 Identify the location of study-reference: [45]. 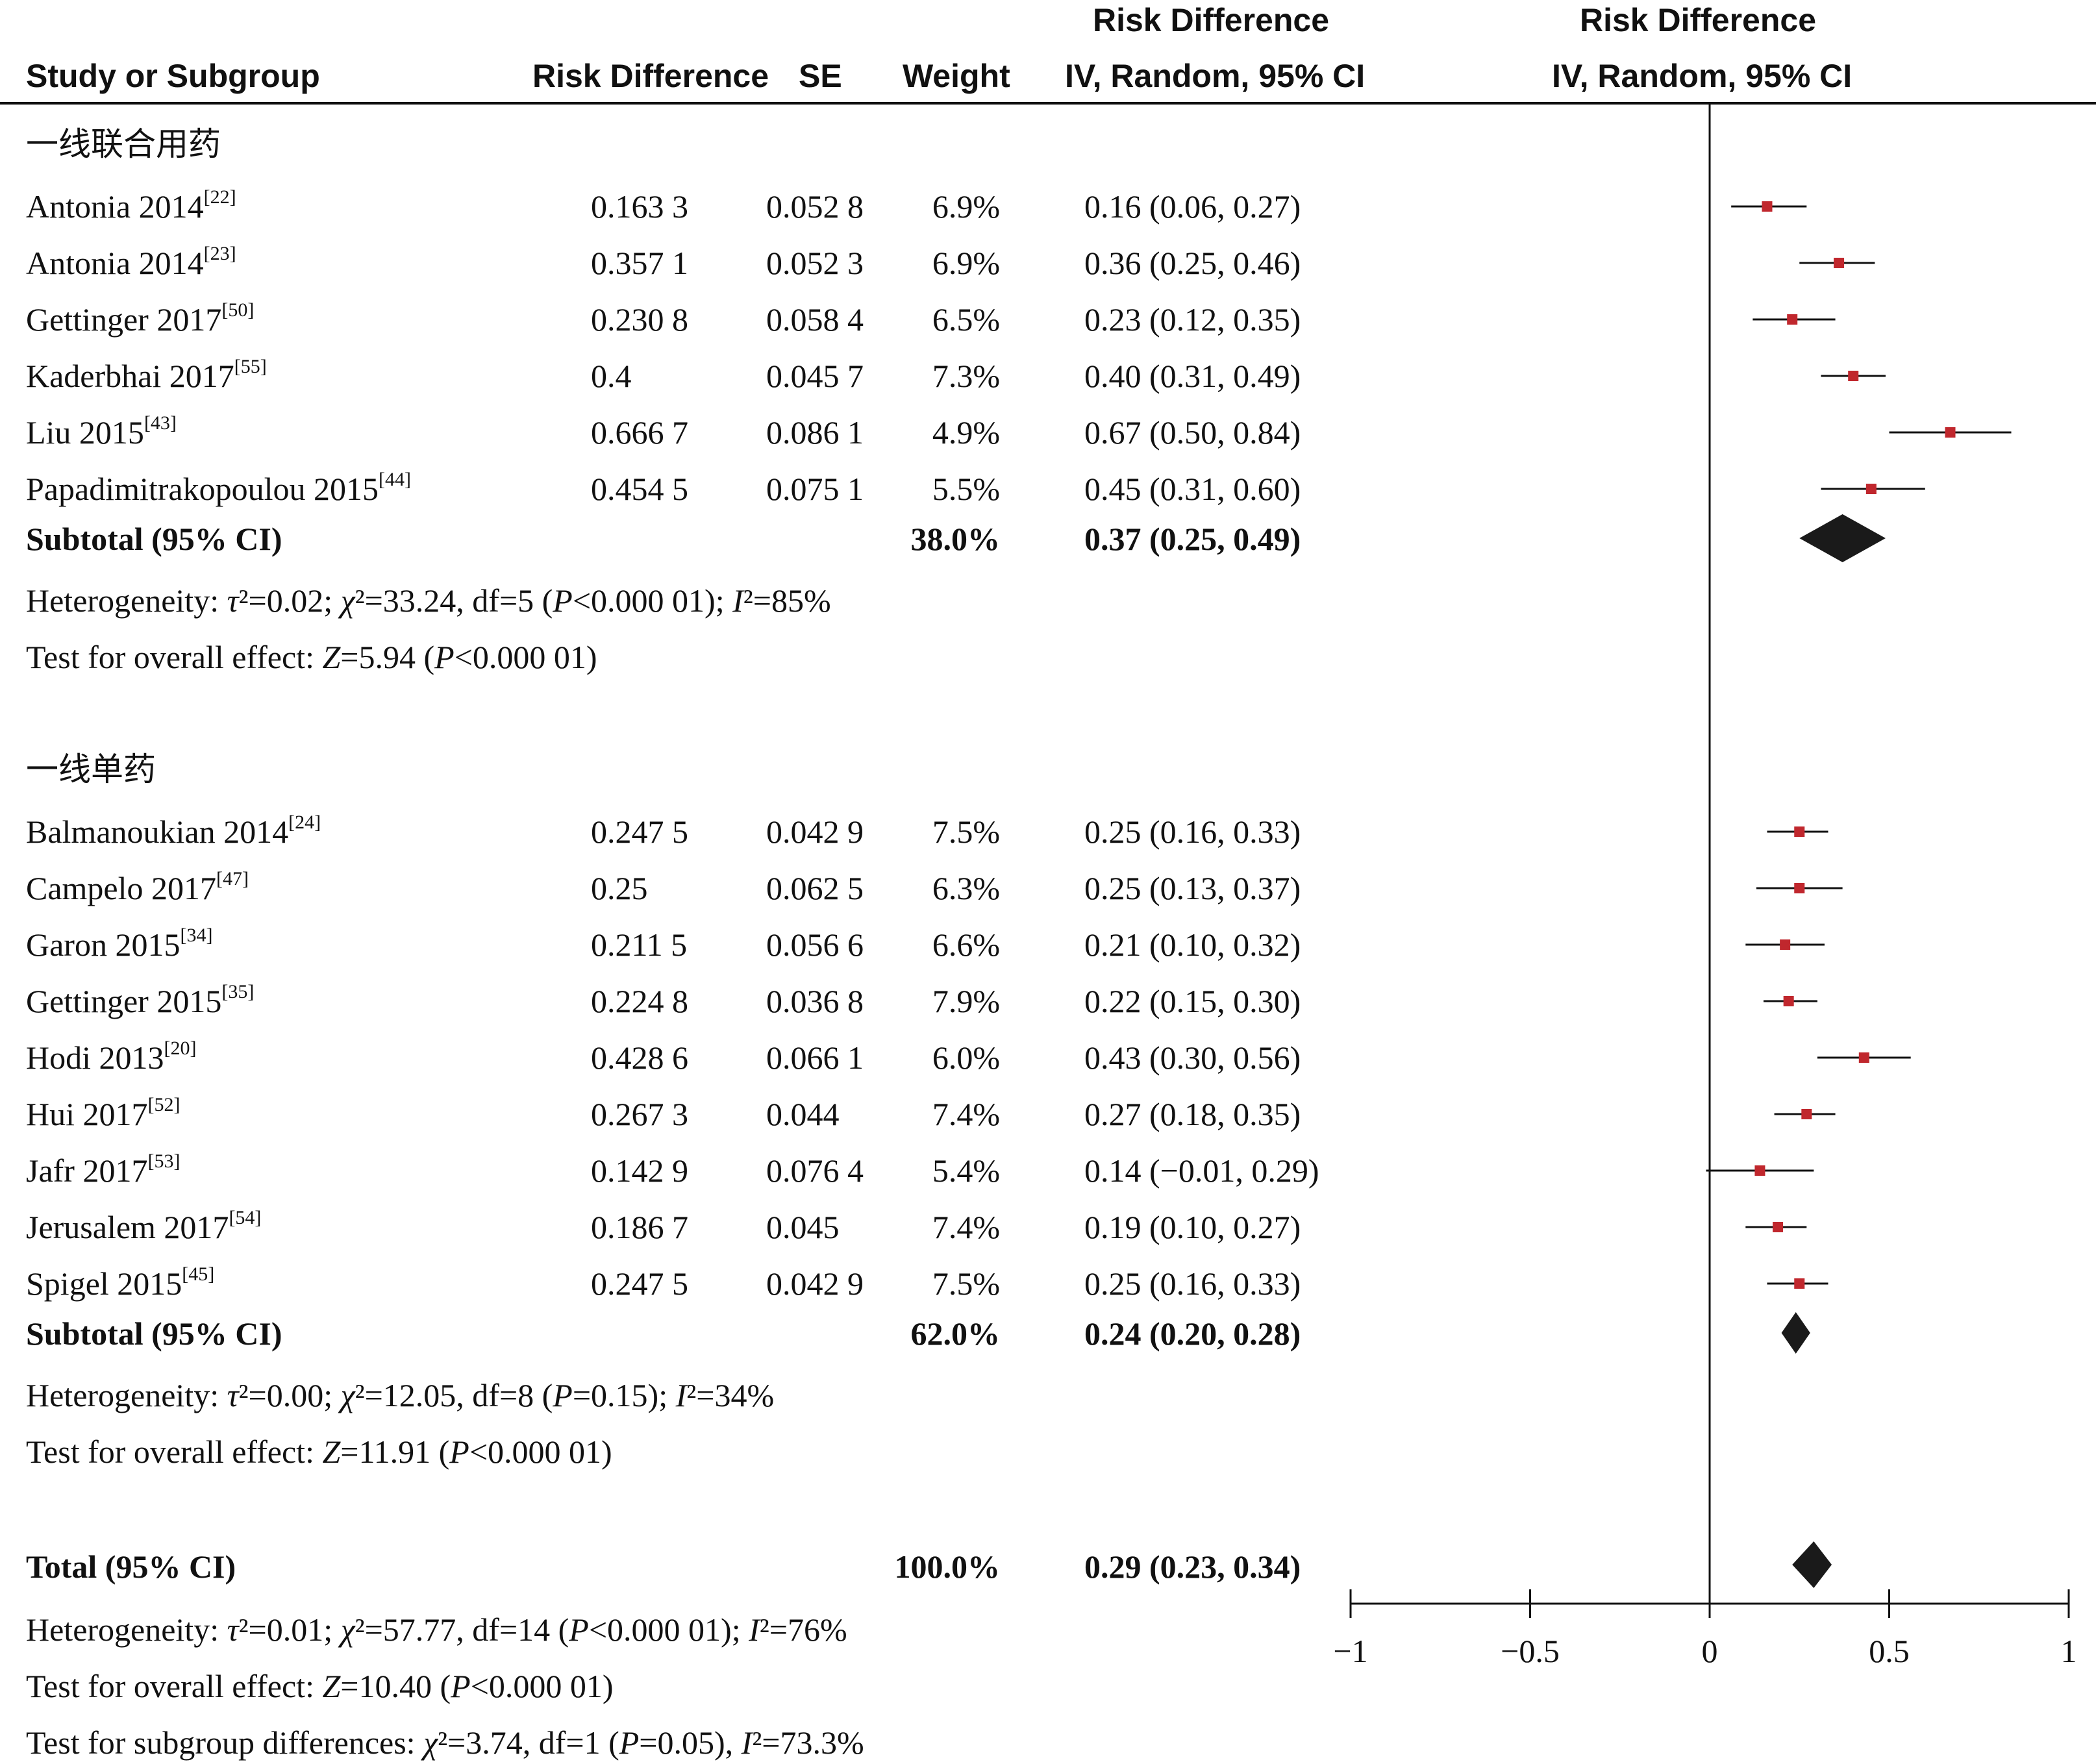
(199, 1274).